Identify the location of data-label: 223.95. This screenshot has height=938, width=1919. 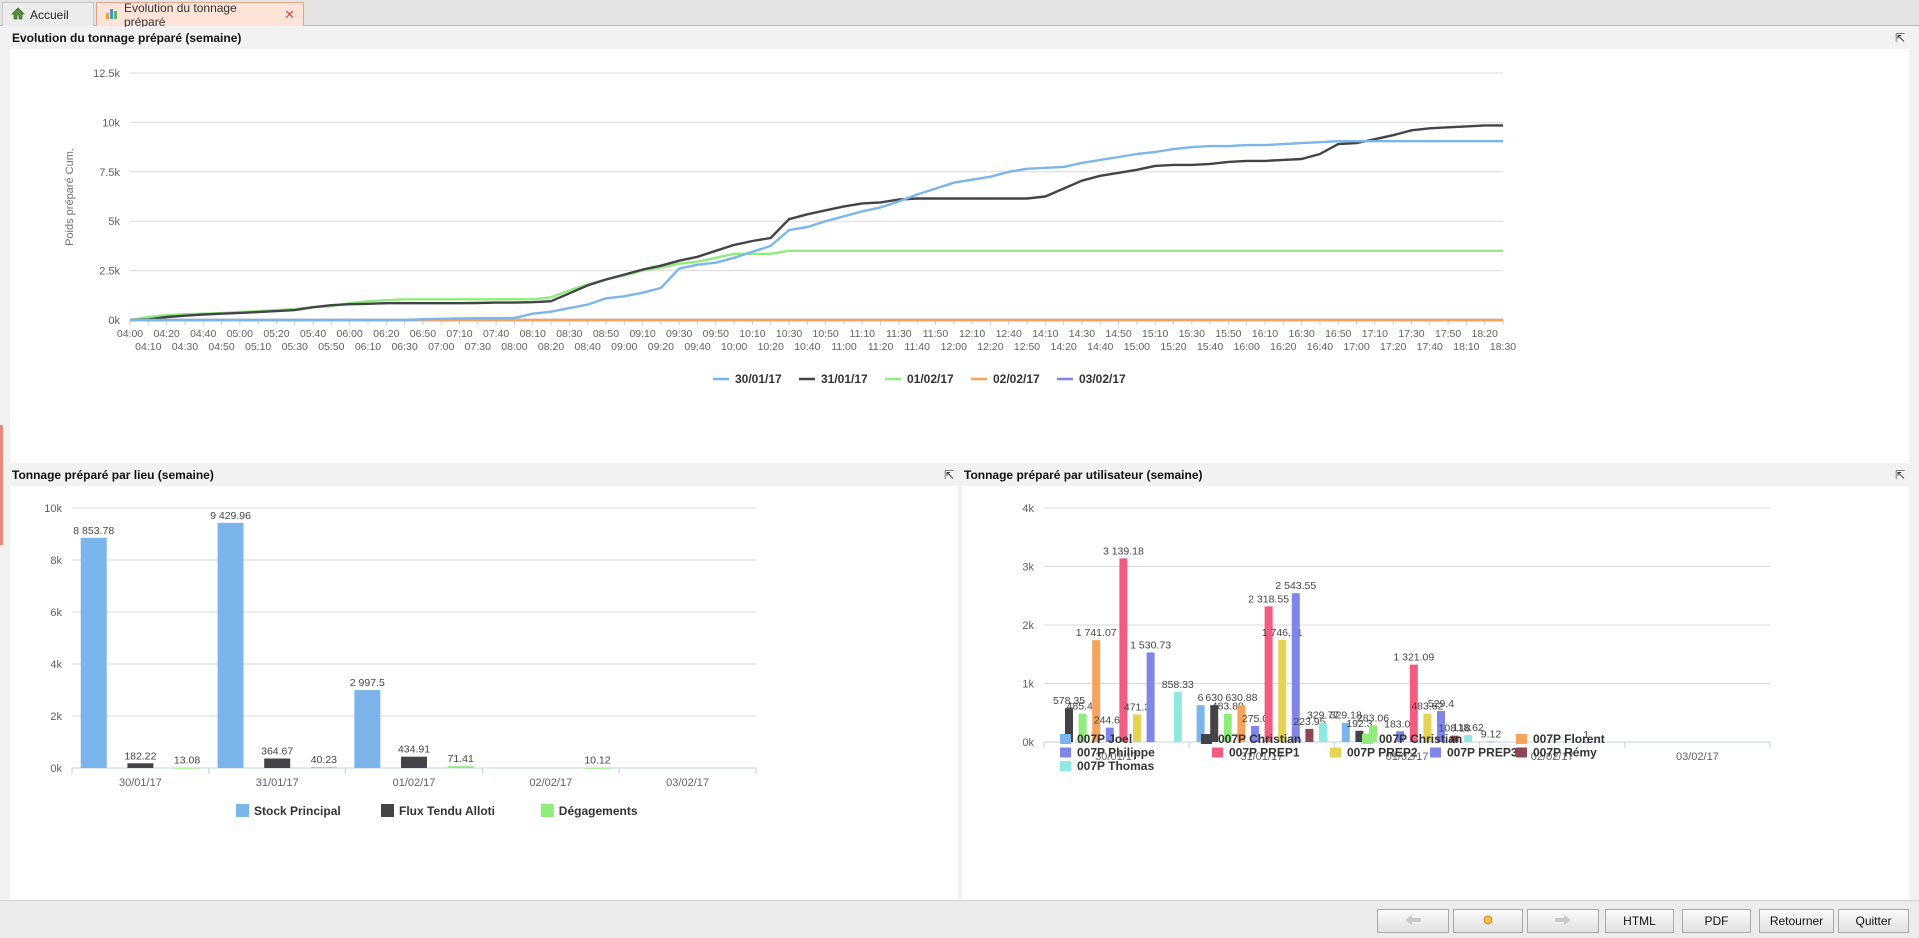
(1309, 722).